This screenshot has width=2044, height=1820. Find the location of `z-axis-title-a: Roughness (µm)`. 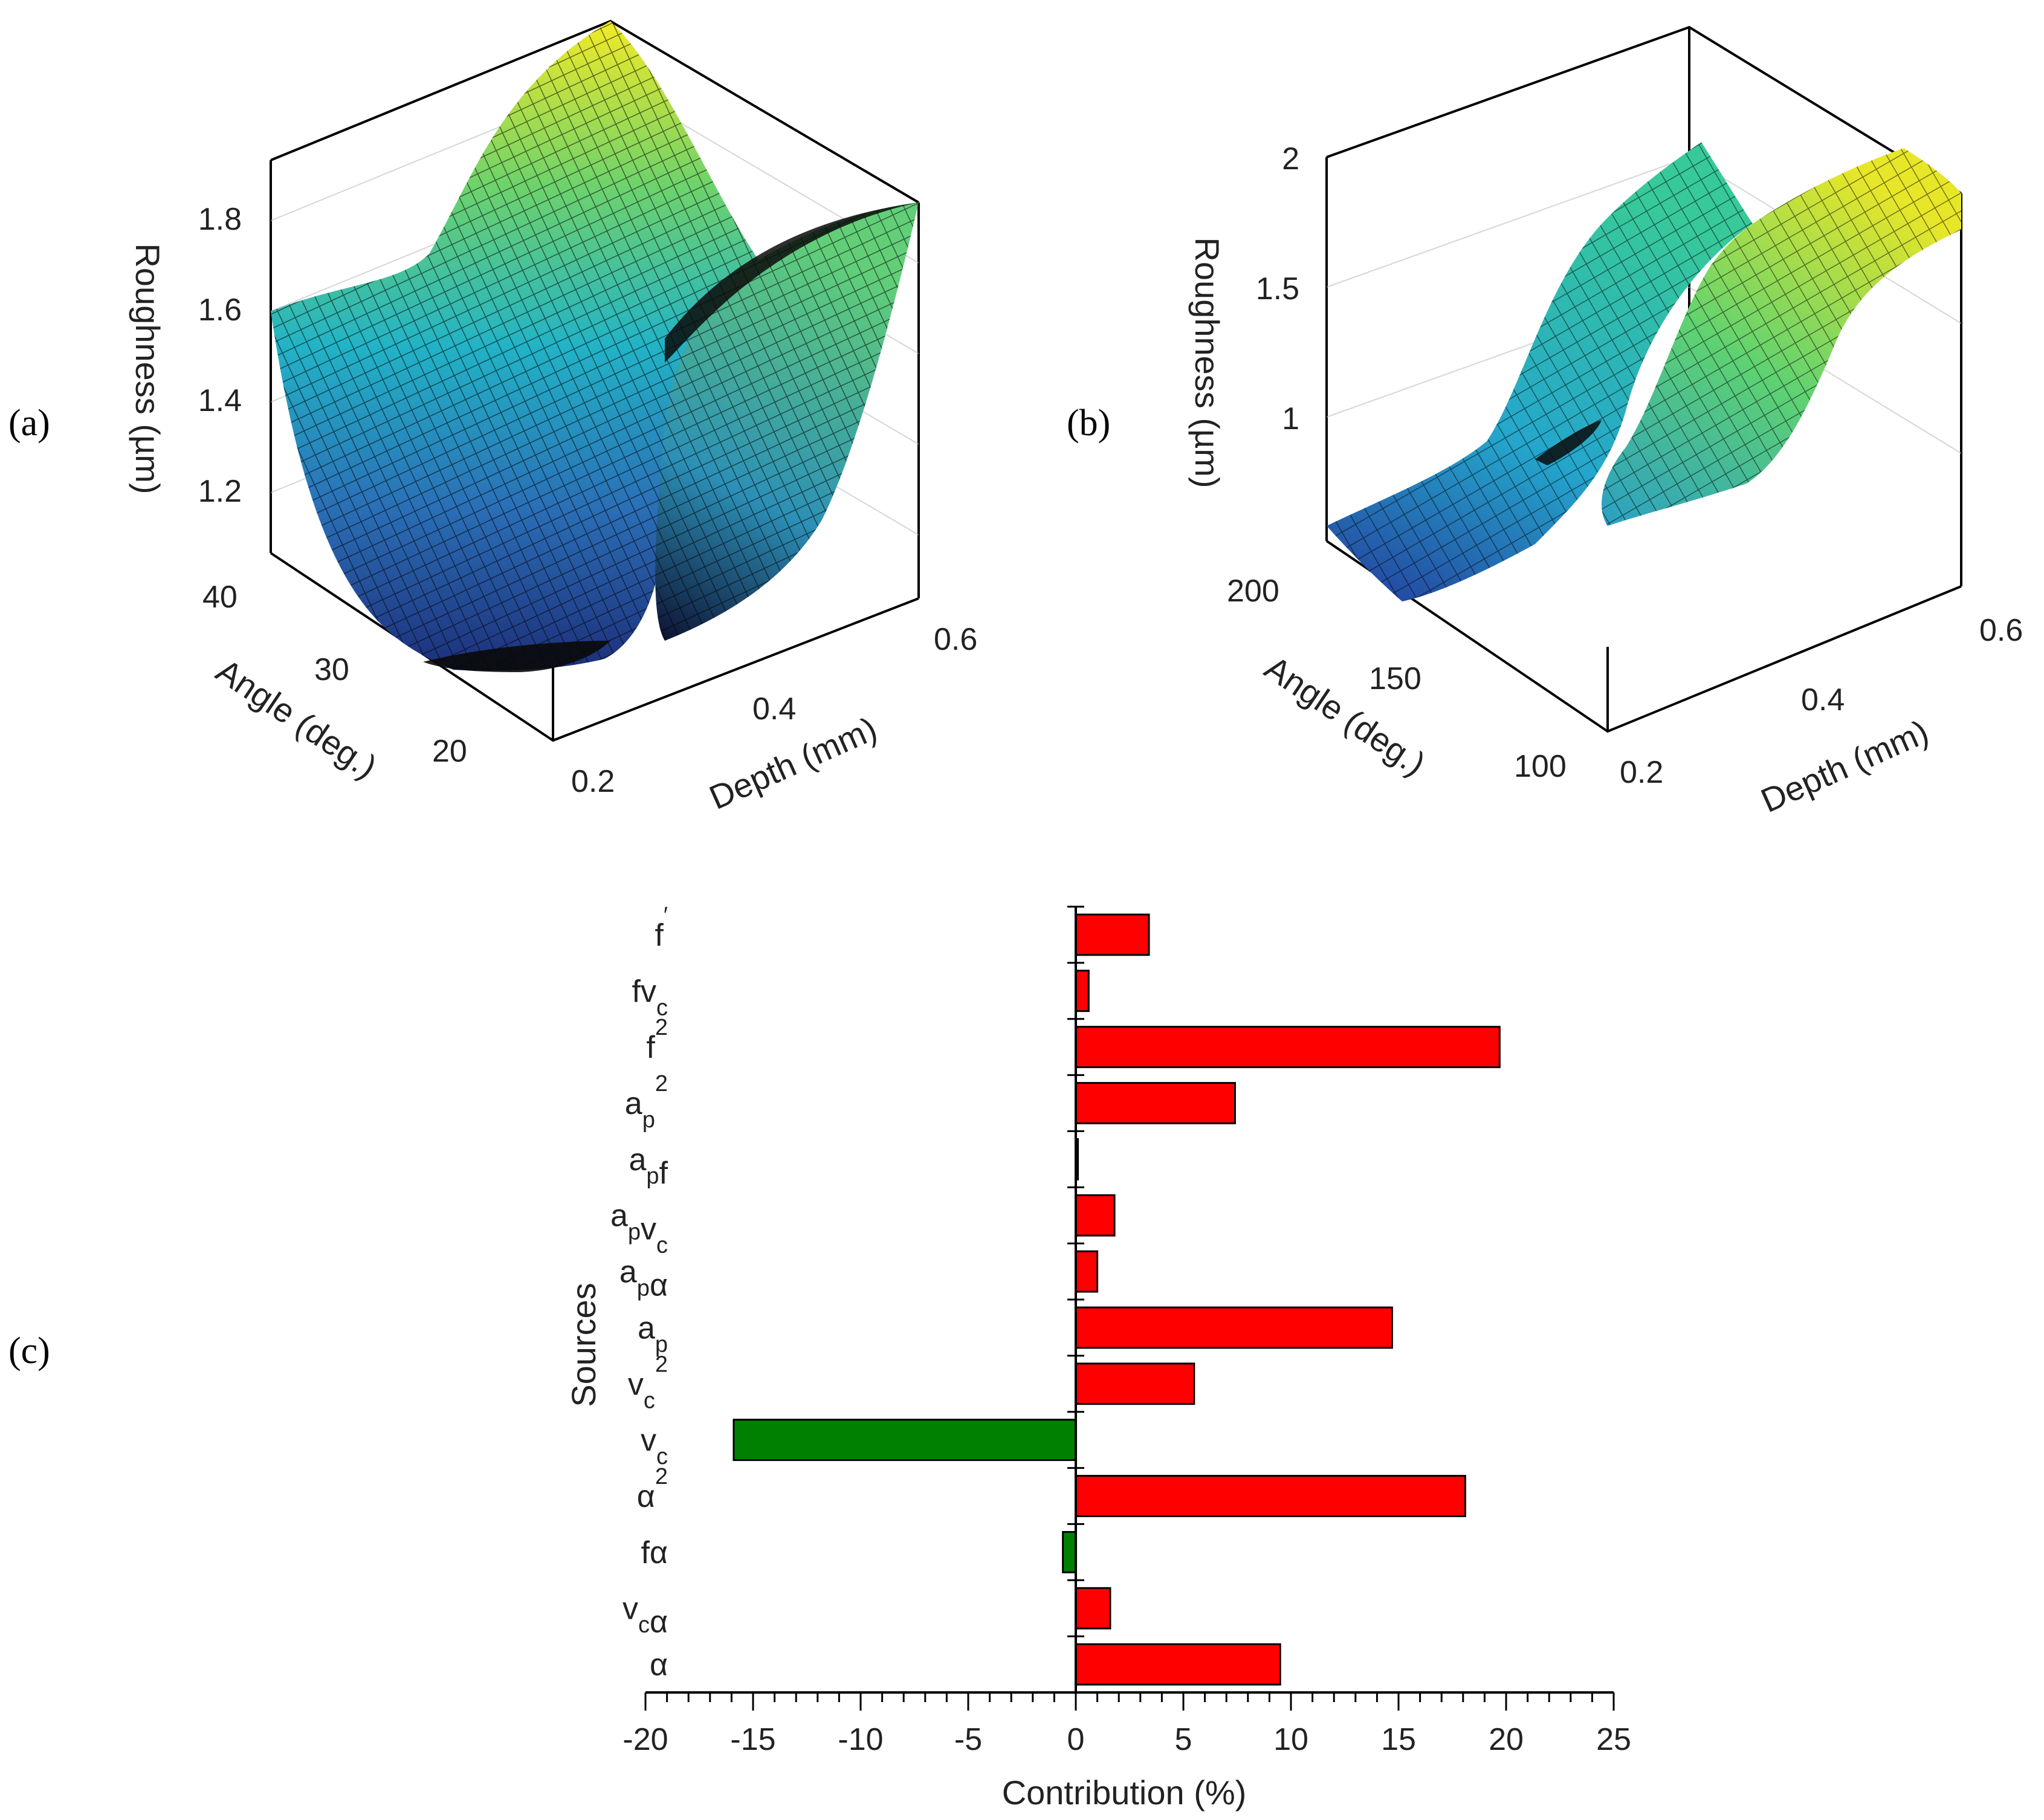

z-axis-title-a: Roughness (µm) is located at coordinates (148, 368).